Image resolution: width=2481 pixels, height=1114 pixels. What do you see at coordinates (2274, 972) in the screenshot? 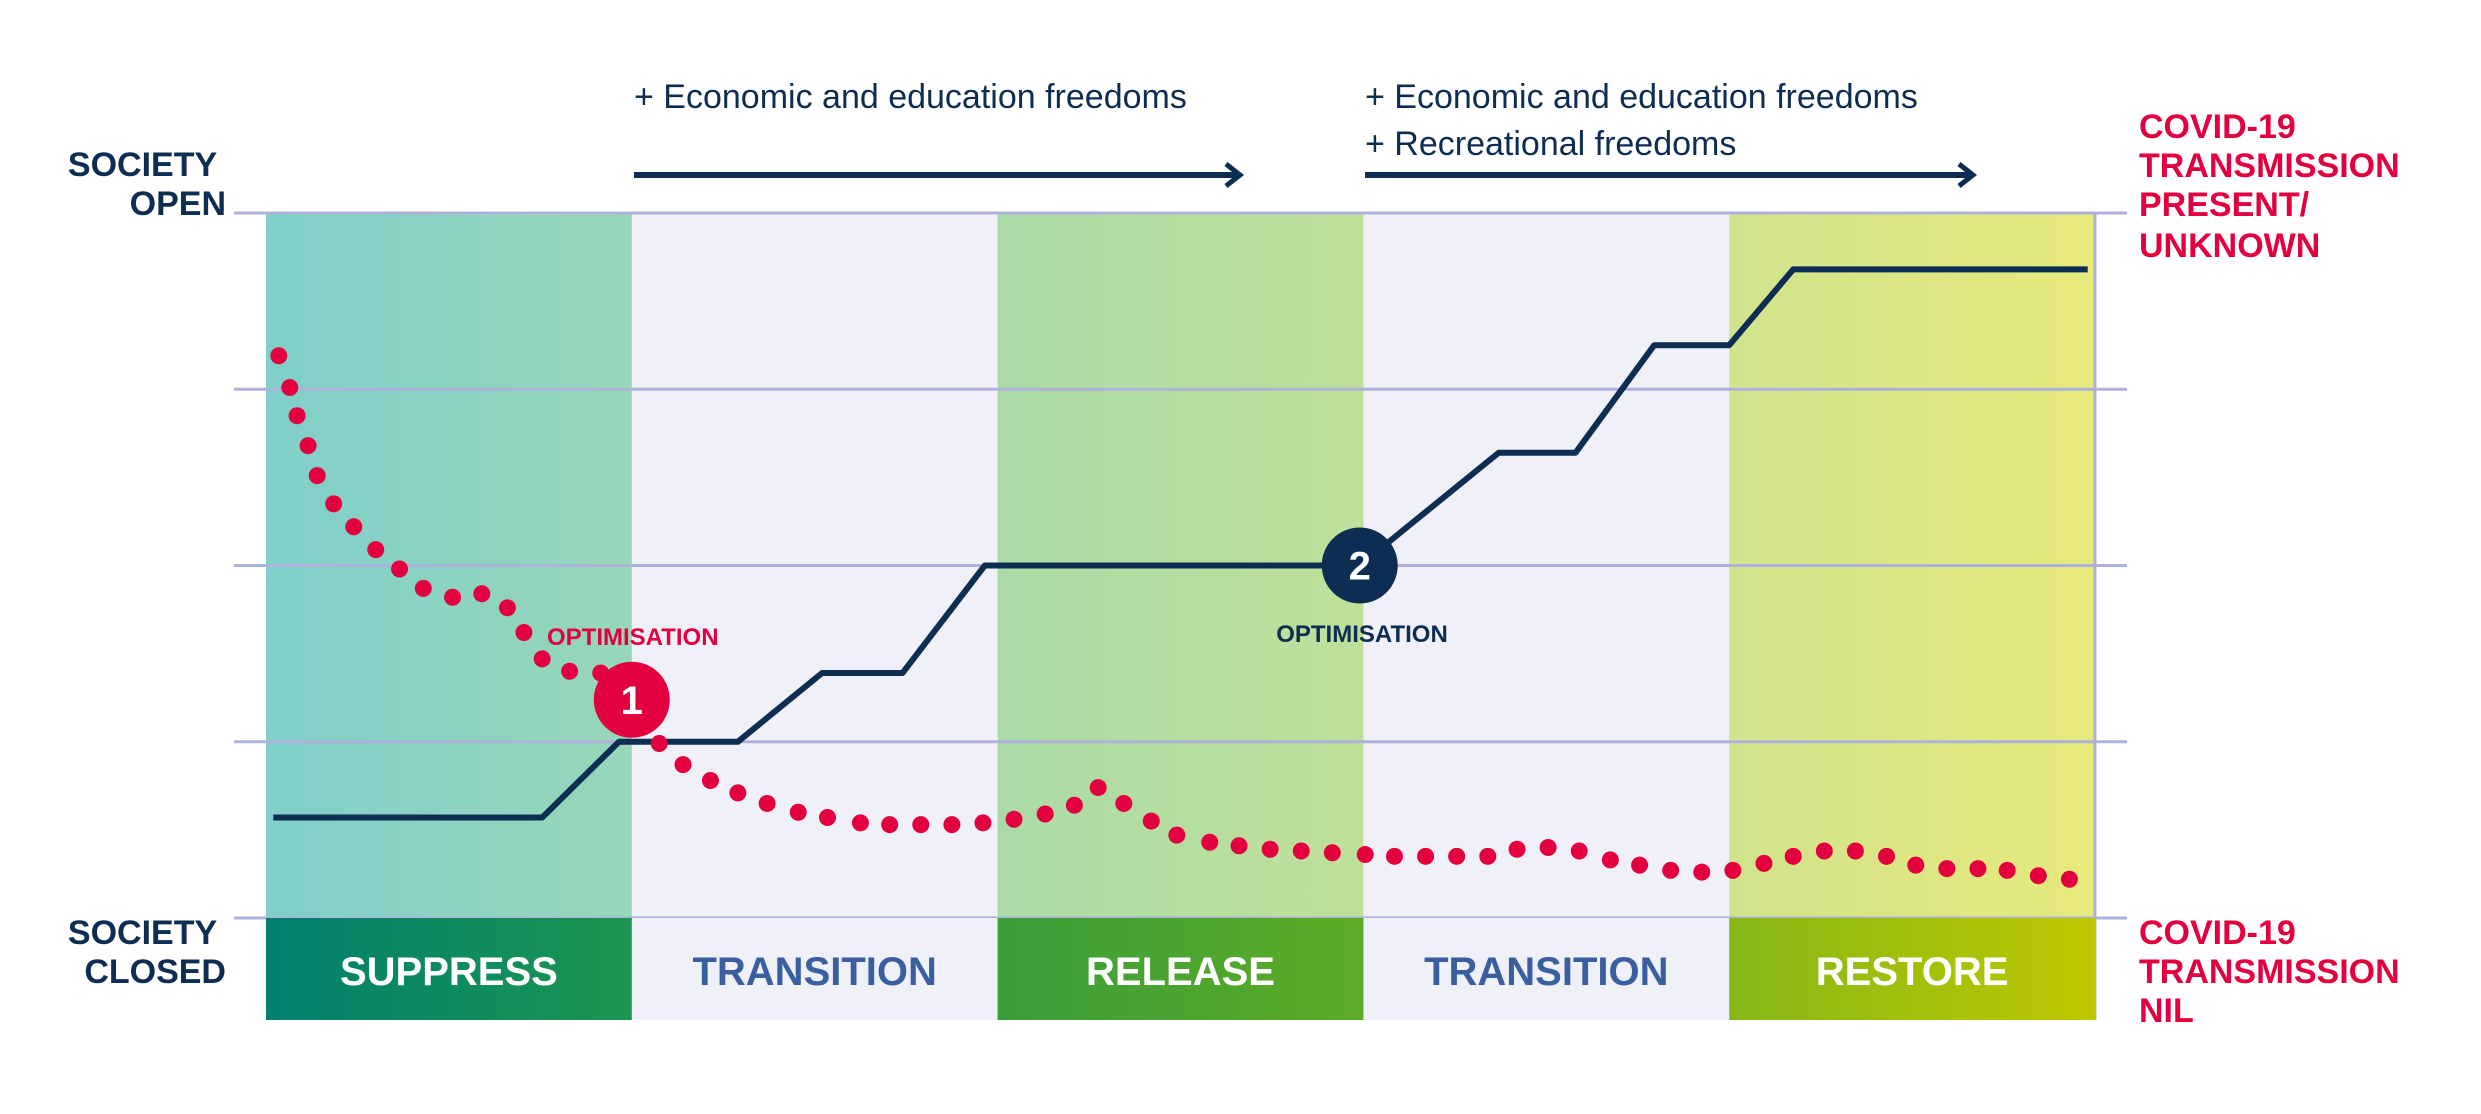
I see `transmission-nil-label: COVID-19 TRANSMISSION NIL` at bounding box center [2274, 972].